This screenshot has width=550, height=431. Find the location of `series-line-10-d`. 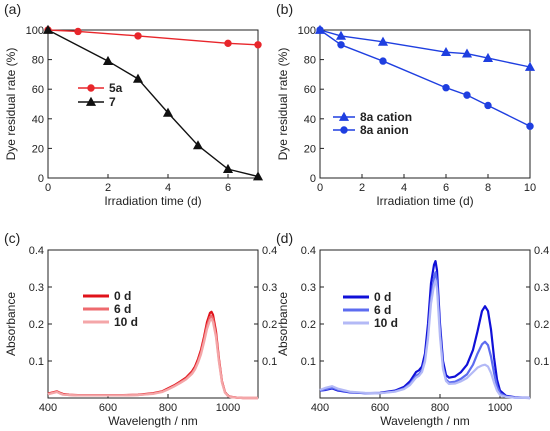

series-line-10-d is located at coordinates (152, 359).